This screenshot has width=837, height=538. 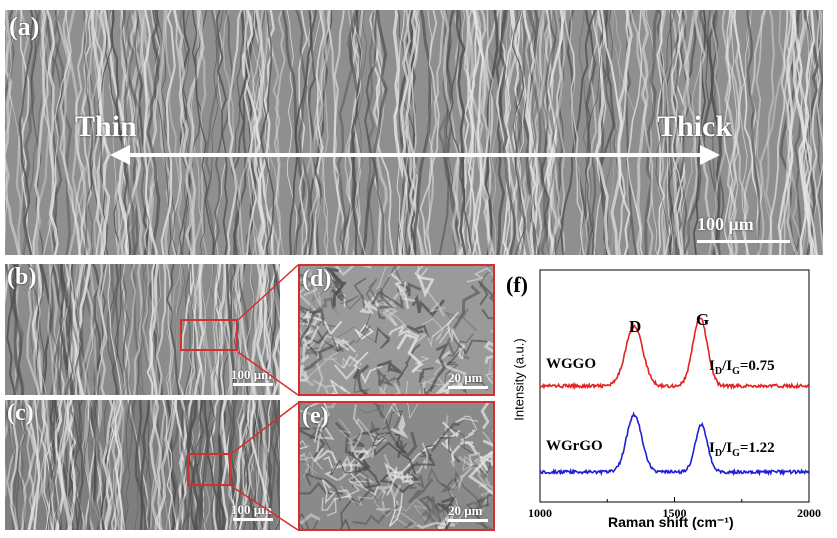 What do you see at coordinates (675, 513) in the screenshot?
I see `x-tick-label-1500: 1500` at bounding box center [675, 513].